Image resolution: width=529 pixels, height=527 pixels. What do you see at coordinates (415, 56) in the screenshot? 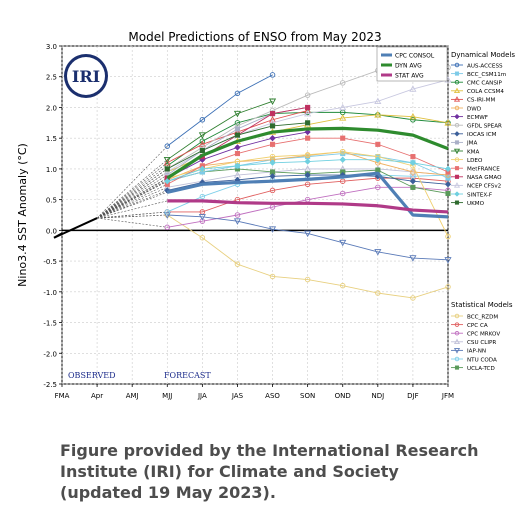
I see `averages-legend-label: CPC CONSOL` at bounding box center [415, 56].